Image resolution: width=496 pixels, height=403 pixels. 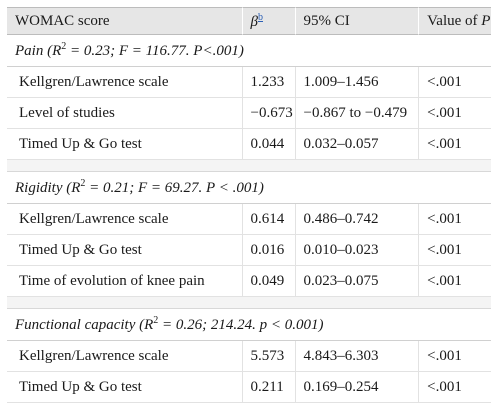 I want to click on cell-beta: 0.211, so click(x=269, y=387).